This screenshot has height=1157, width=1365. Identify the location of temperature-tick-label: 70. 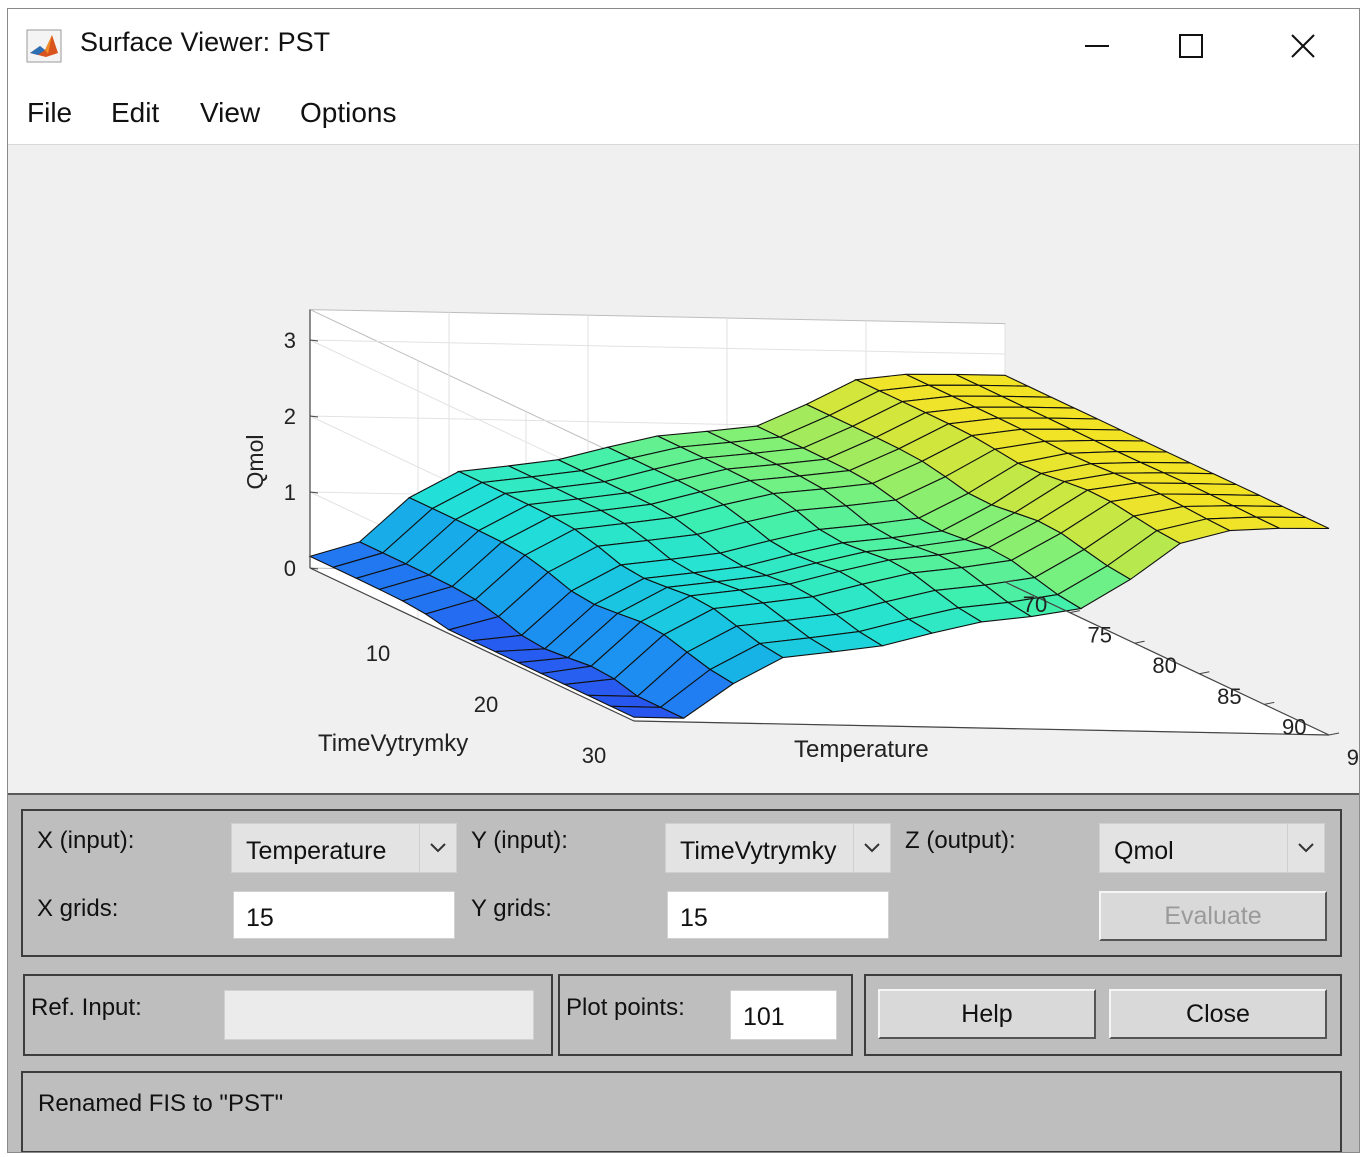
(1035, 604).